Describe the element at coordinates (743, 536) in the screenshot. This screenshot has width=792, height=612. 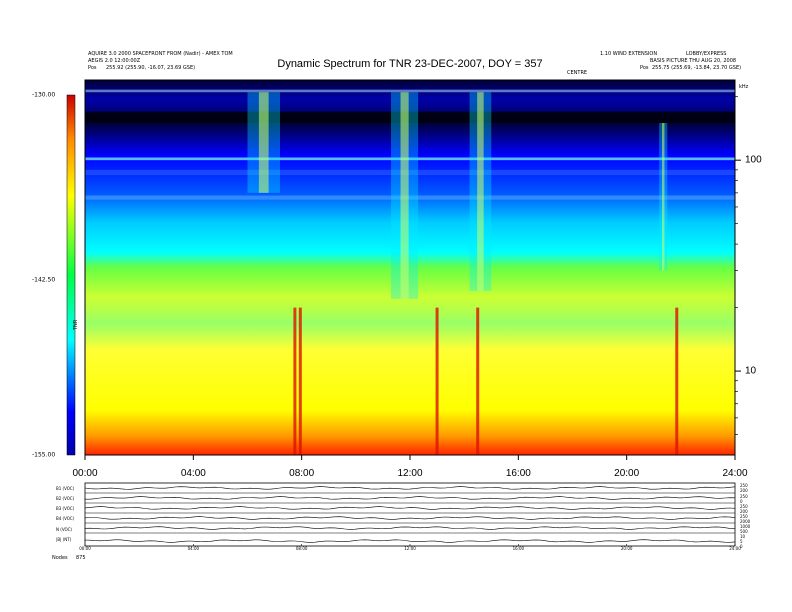
I see `panel-right-6a: 10` at that location.